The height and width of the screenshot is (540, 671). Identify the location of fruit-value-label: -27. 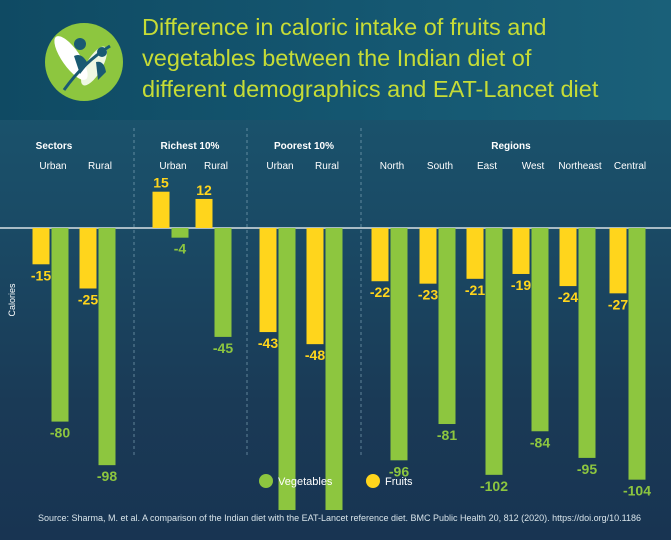
(618, 304).